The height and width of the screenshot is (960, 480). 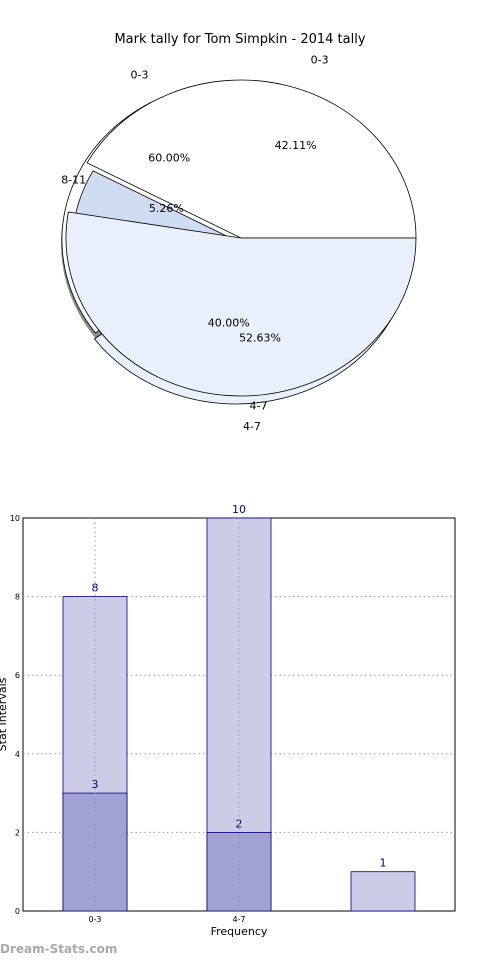 What do you see at coordinates (239, 39) in the screenshot?
I see `pie-title: Mark tally for Tom Simpkin - 2014 tally` at bounding box center [239, 39].